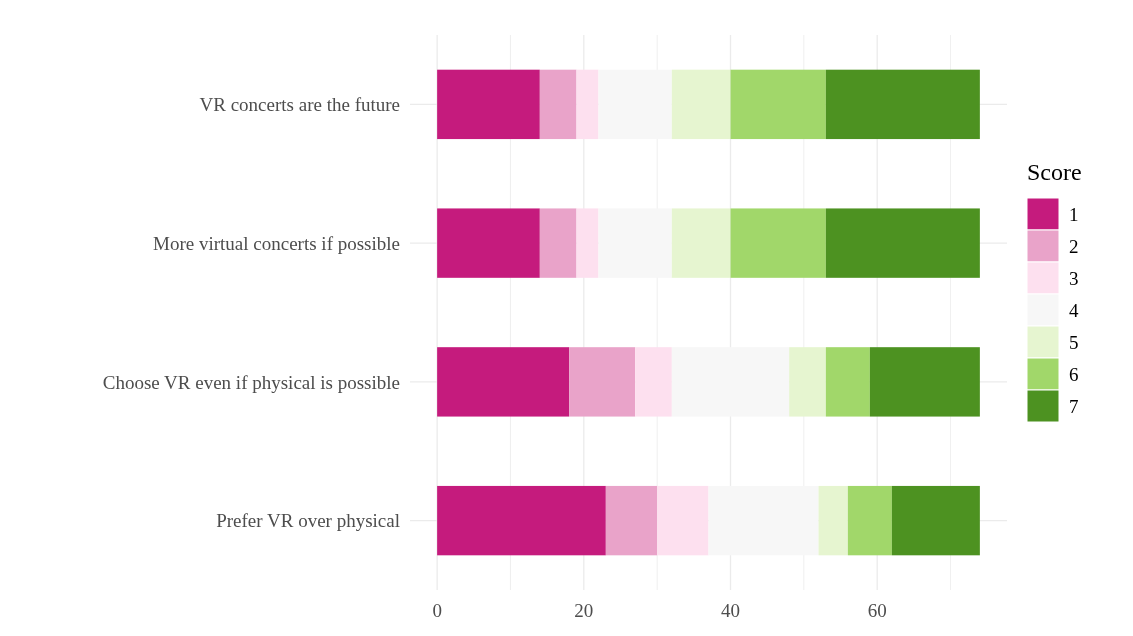  I want to click on legend-label: 4, so click(1074, 310).